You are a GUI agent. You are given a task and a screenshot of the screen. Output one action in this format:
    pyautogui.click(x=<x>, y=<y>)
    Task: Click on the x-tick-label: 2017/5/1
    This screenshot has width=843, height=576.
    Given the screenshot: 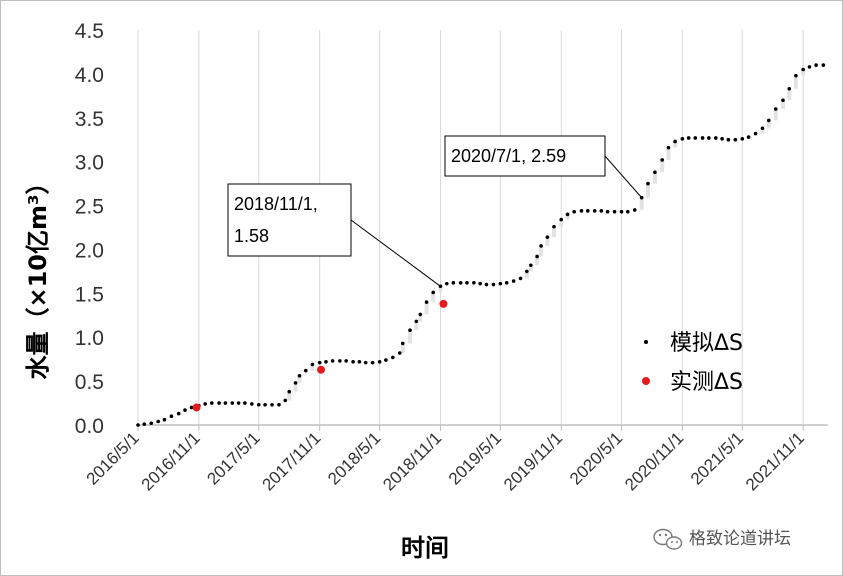 What is the action you would take?
    pyautogui.click(x=233, y=458)
    